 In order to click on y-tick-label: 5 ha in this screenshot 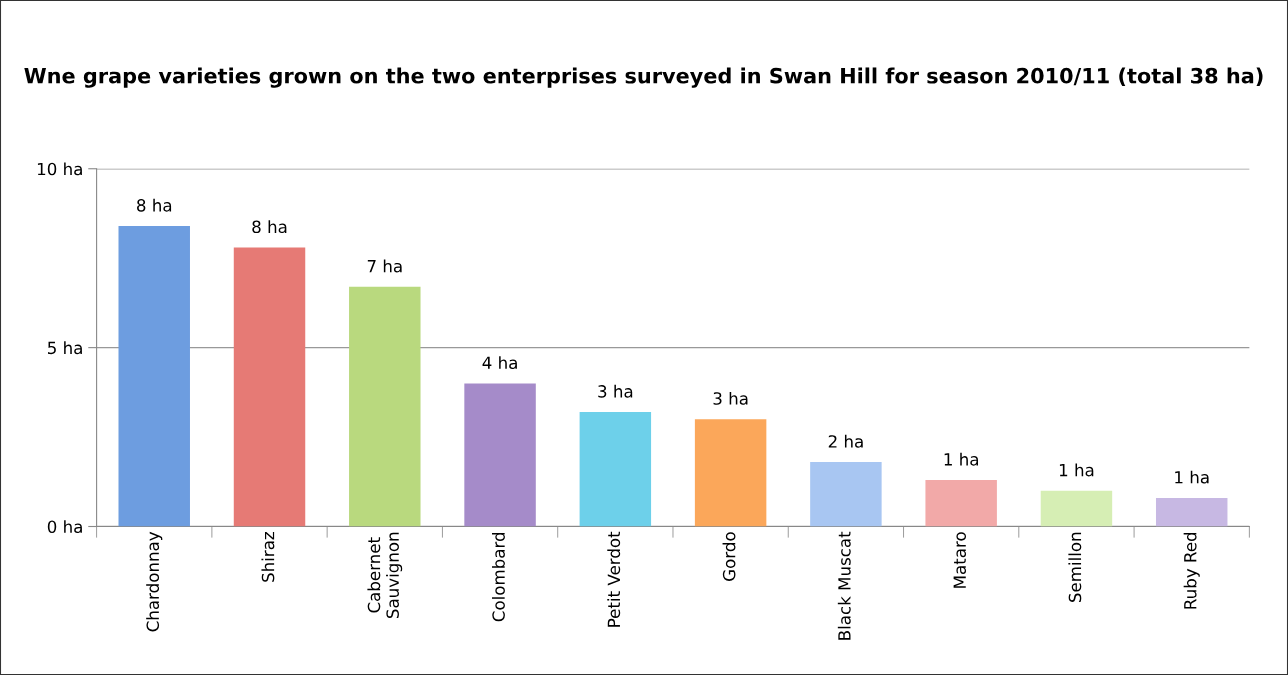, I will do `click(65, 348)`.